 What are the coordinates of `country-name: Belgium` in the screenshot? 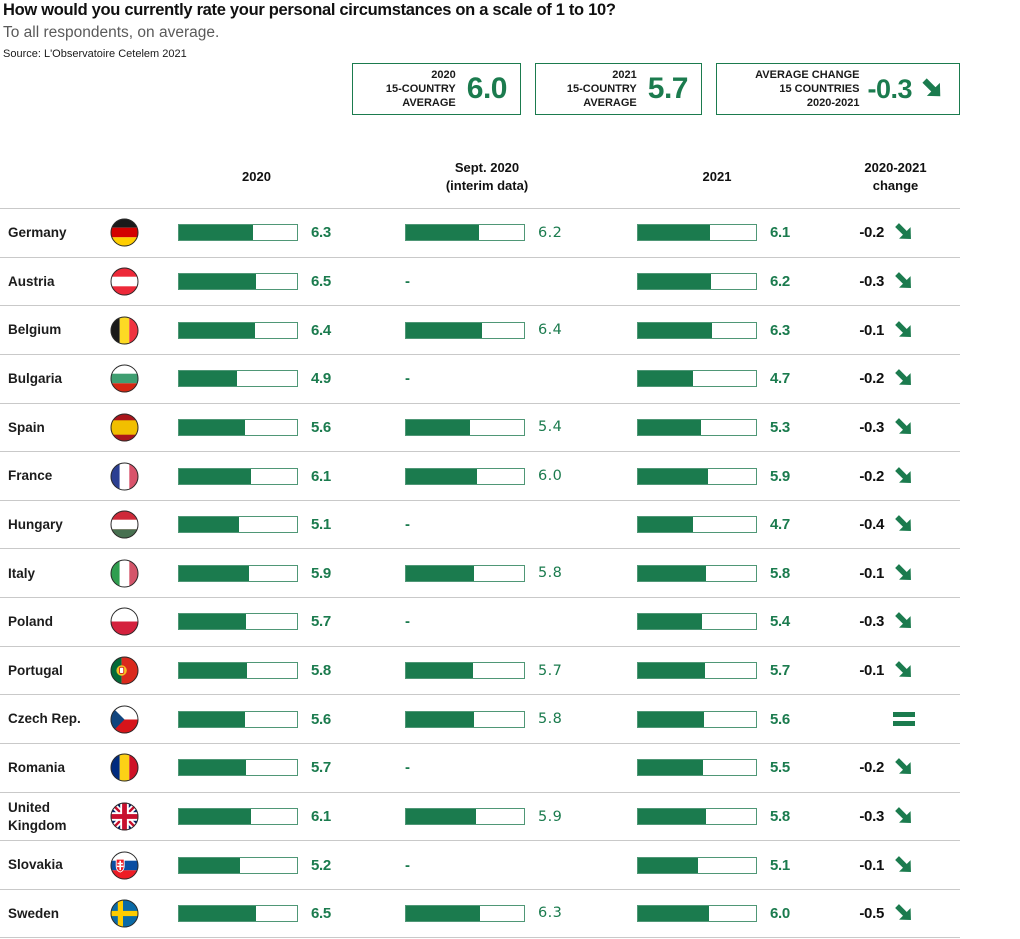 It's located at (35, 330).